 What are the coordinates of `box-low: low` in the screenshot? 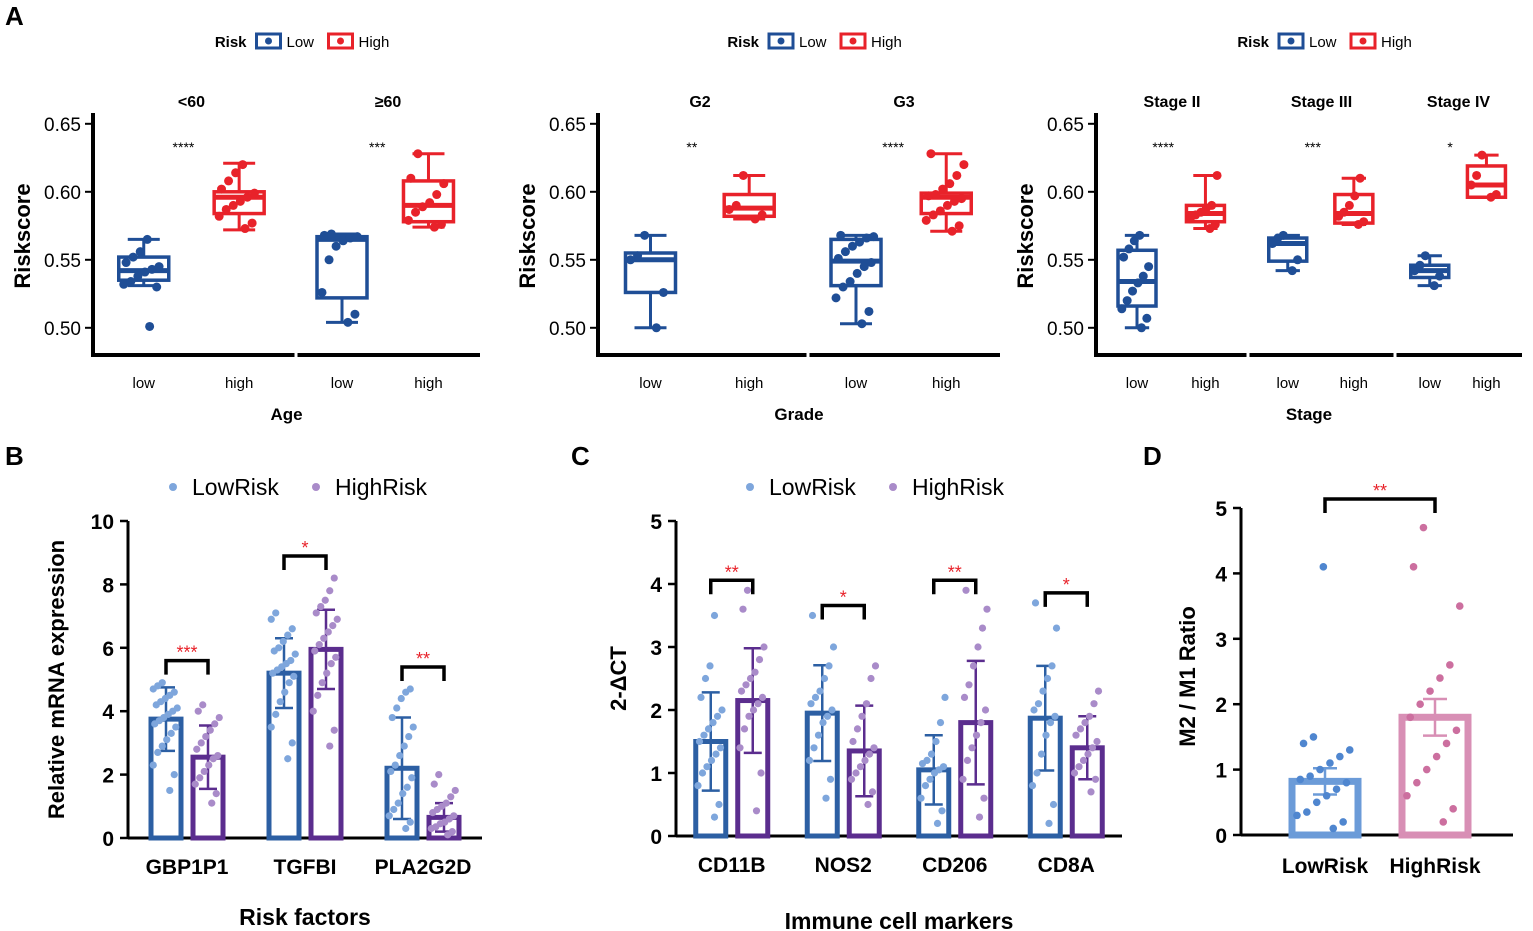 It's located at (1288, 311).